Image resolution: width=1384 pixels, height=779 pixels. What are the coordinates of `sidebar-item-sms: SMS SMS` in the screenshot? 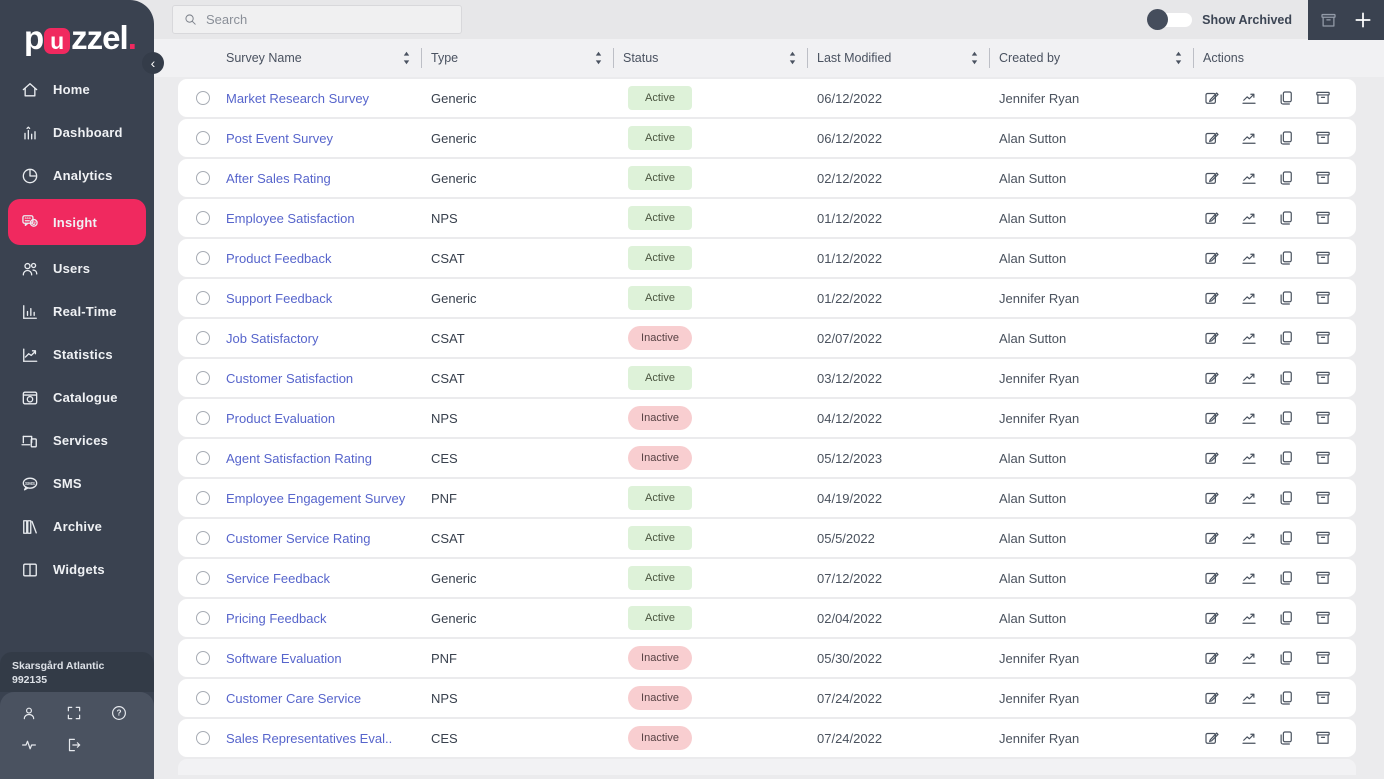 It's located at (77, 483).